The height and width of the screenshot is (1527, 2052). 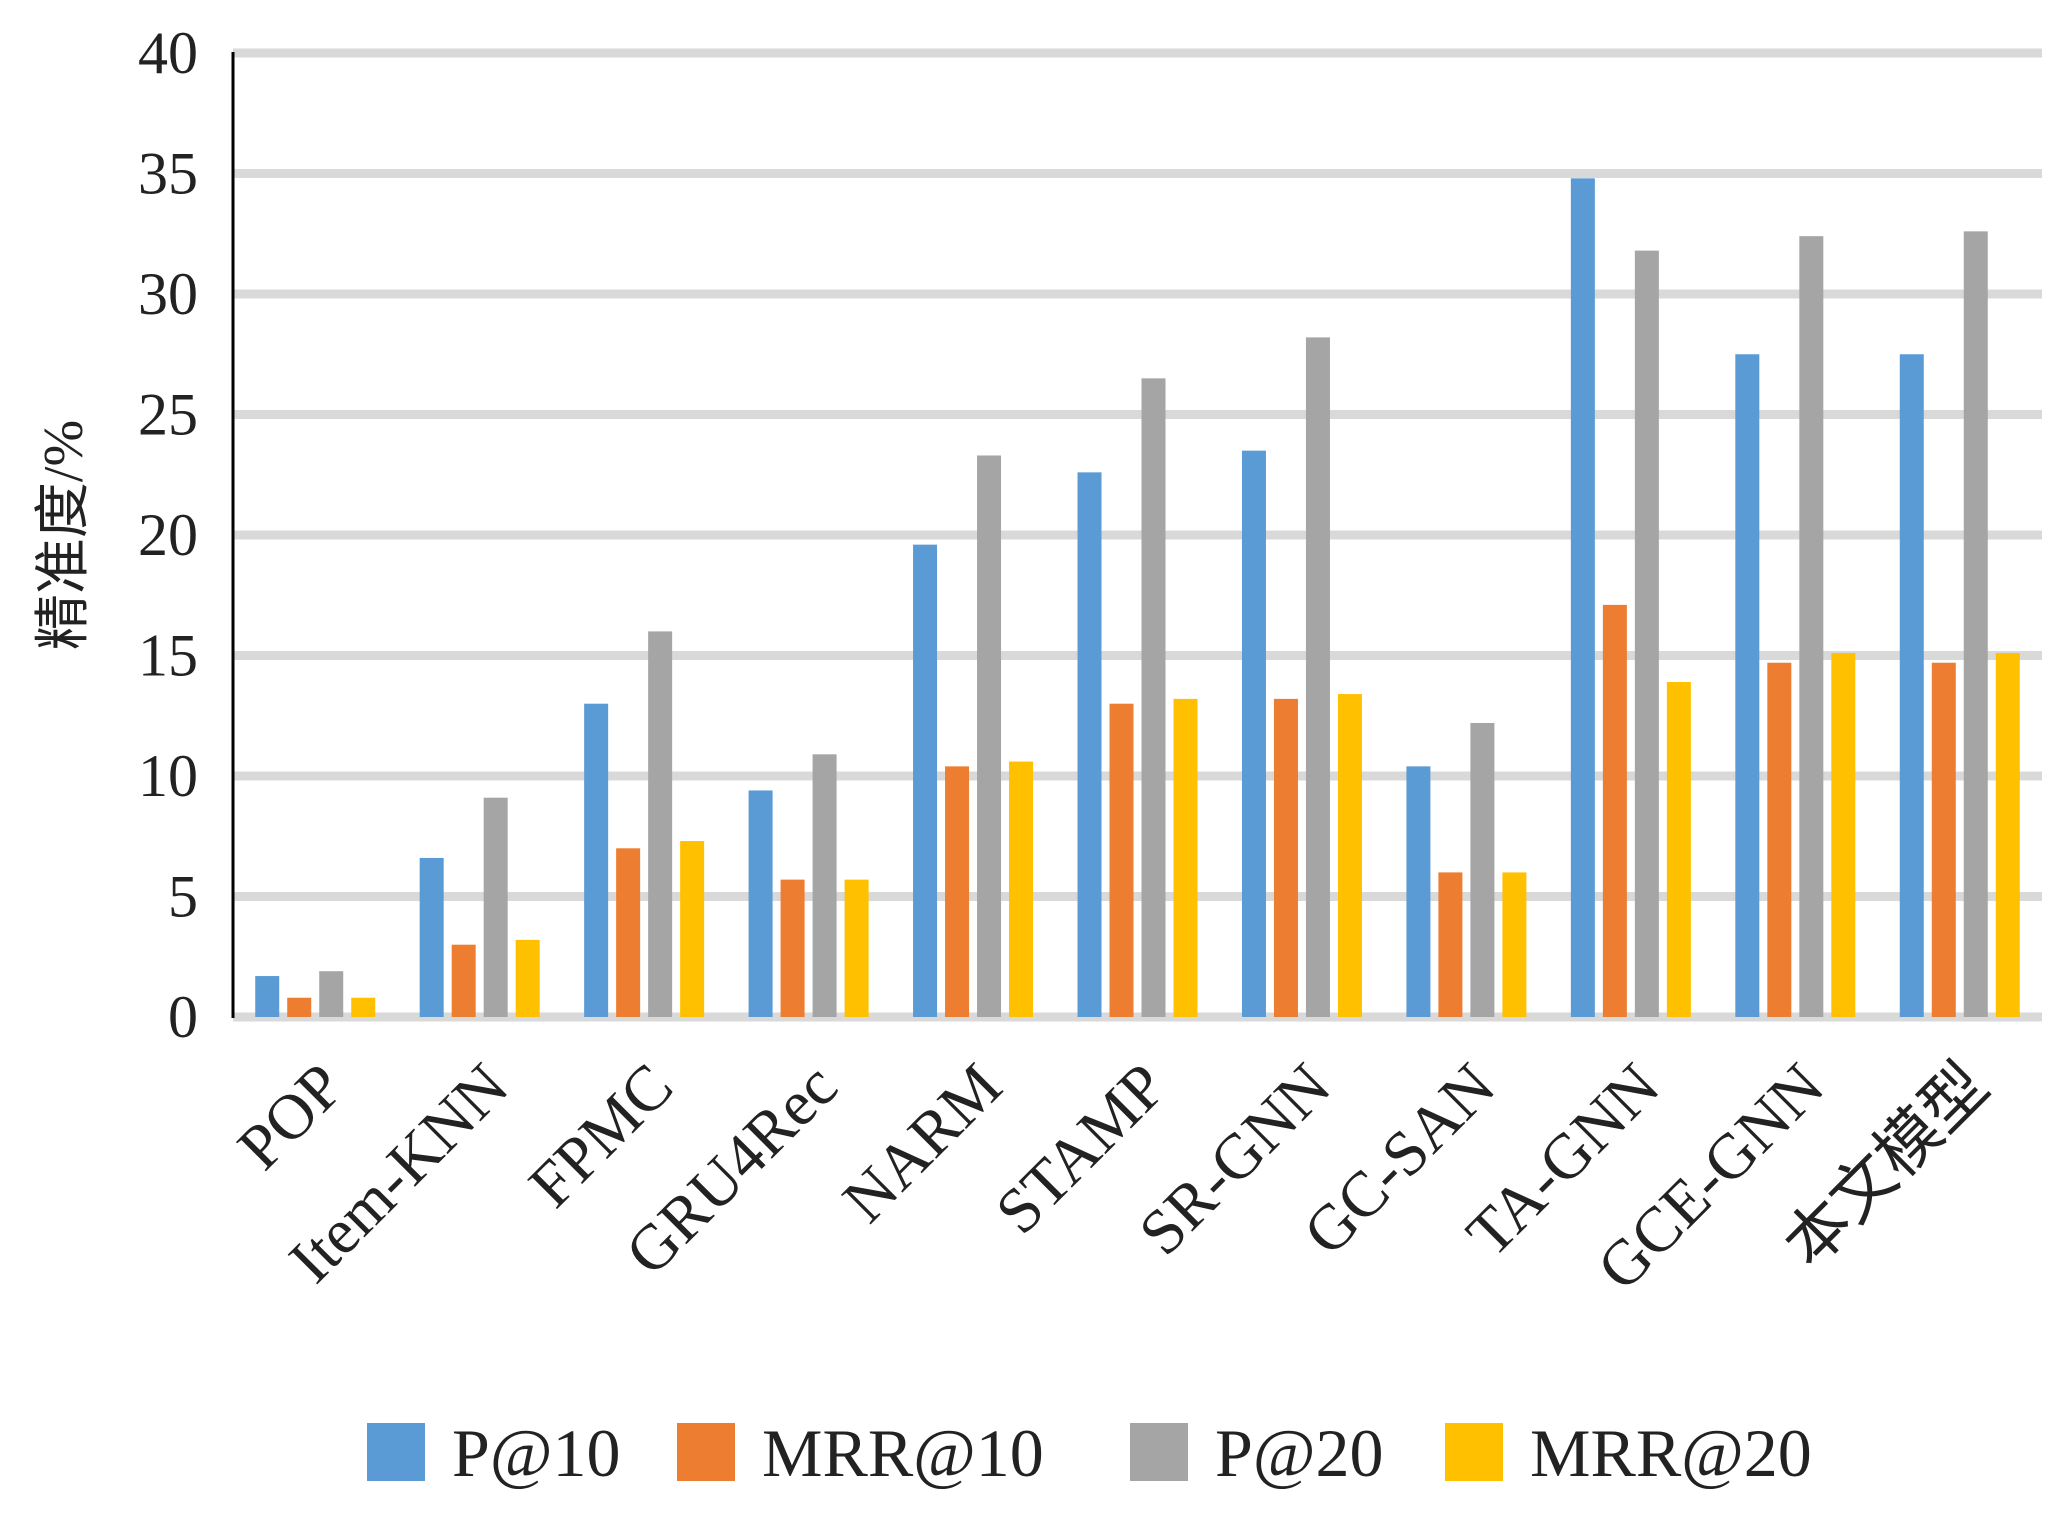 I want to click on y-tick-label: 20, so click(x=168, y=535).